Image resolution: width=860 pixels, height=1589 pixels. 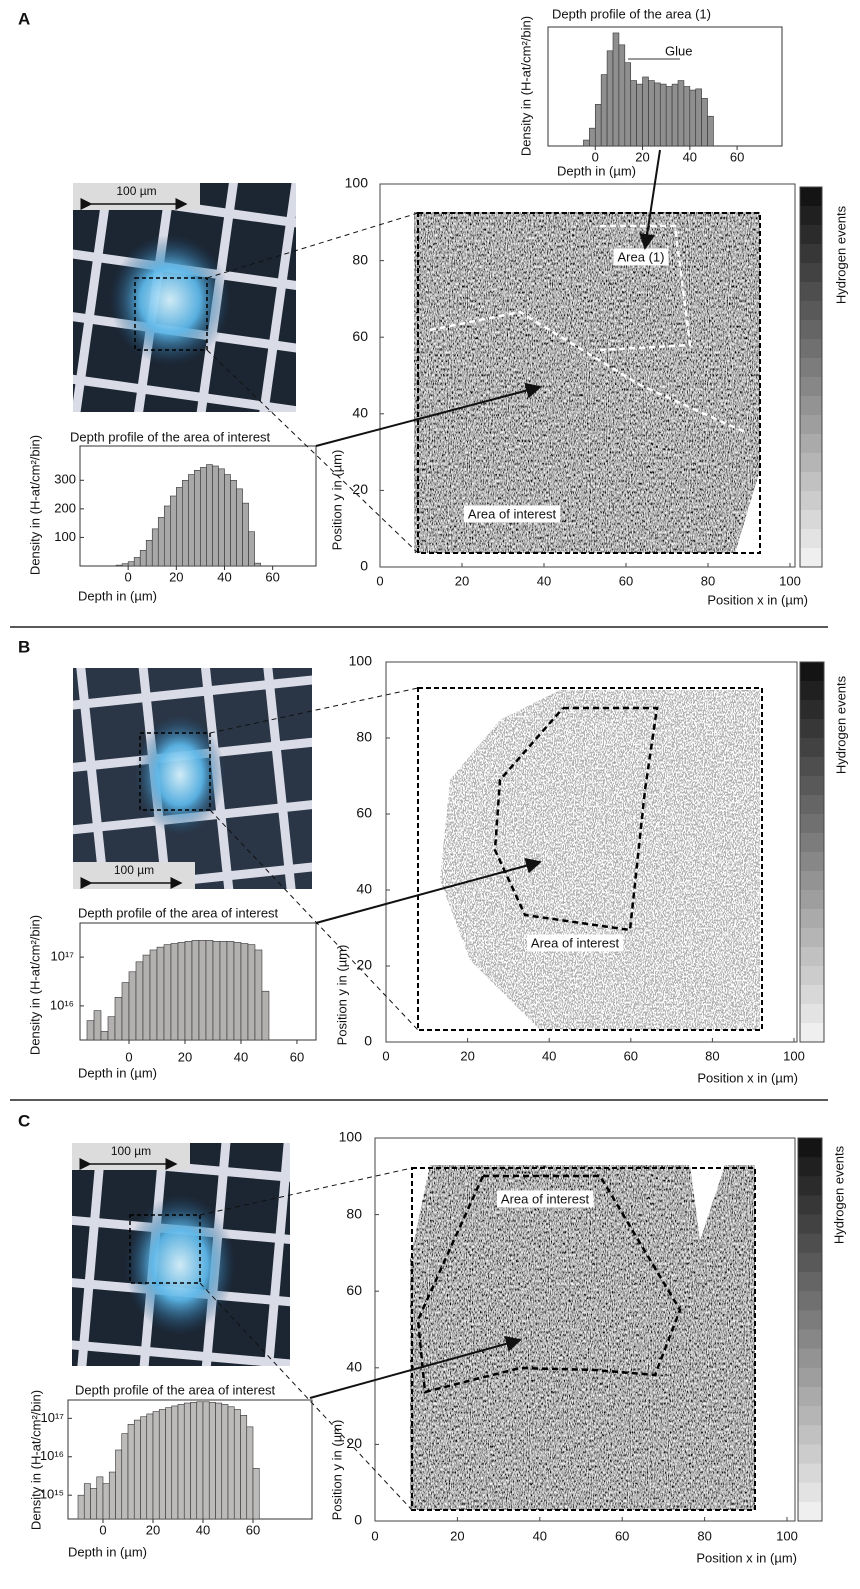 What do you see at coordinates (357, 183) in the screenshot?
I see `y-tick-label: 100` at bounding box center [357, 183].